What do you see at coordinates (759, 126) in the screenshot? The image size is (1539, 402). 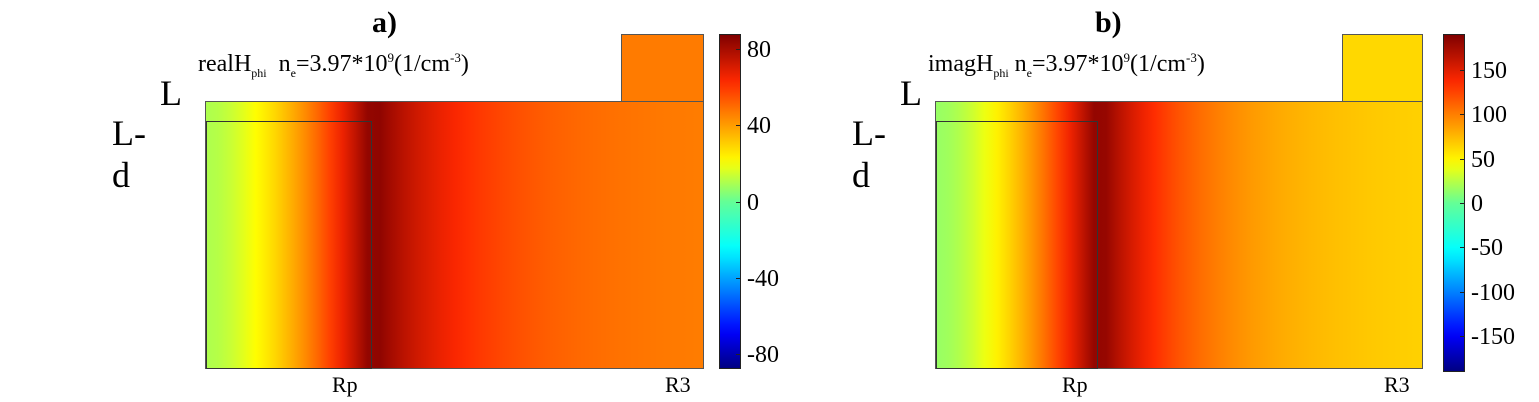 I see `colorbar-tick-label: 40` at bounding box center [759, 126].